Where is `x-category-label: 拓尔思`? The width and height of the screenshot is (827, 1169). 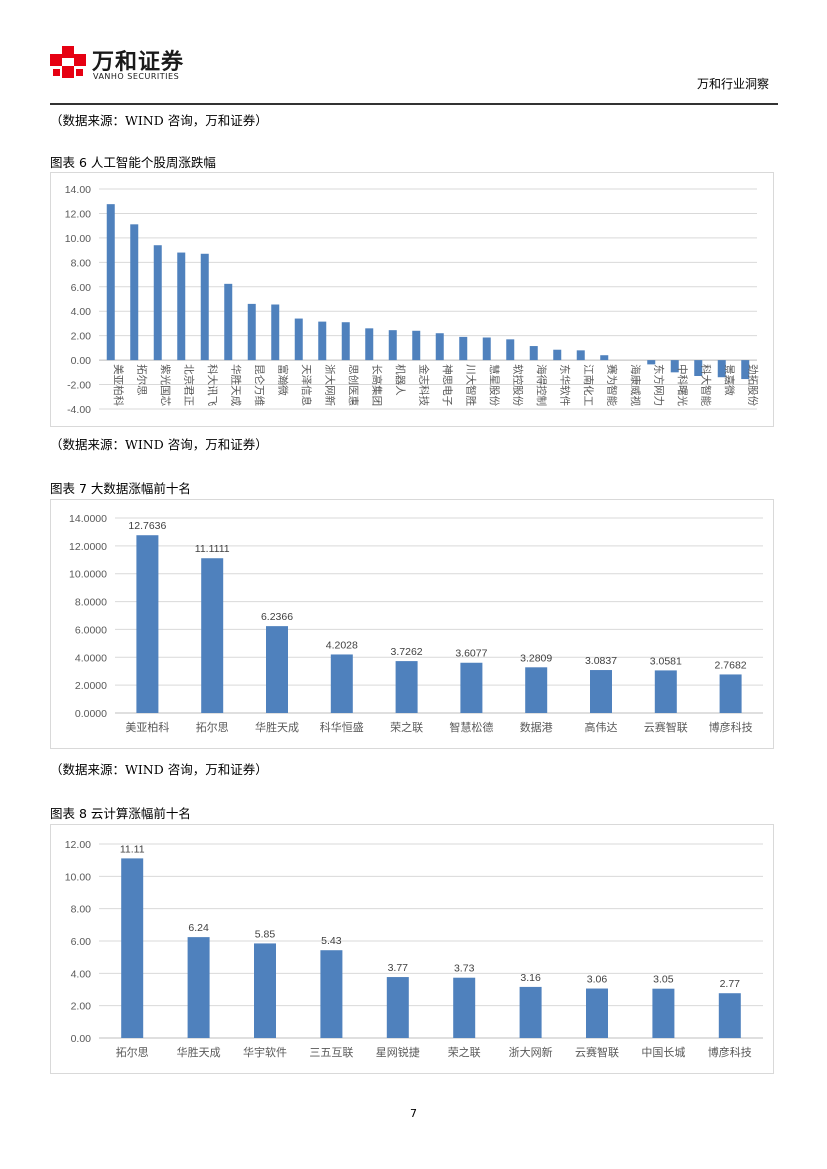 x-category-label: 拓尔思 is located at coordinates (212, 727).